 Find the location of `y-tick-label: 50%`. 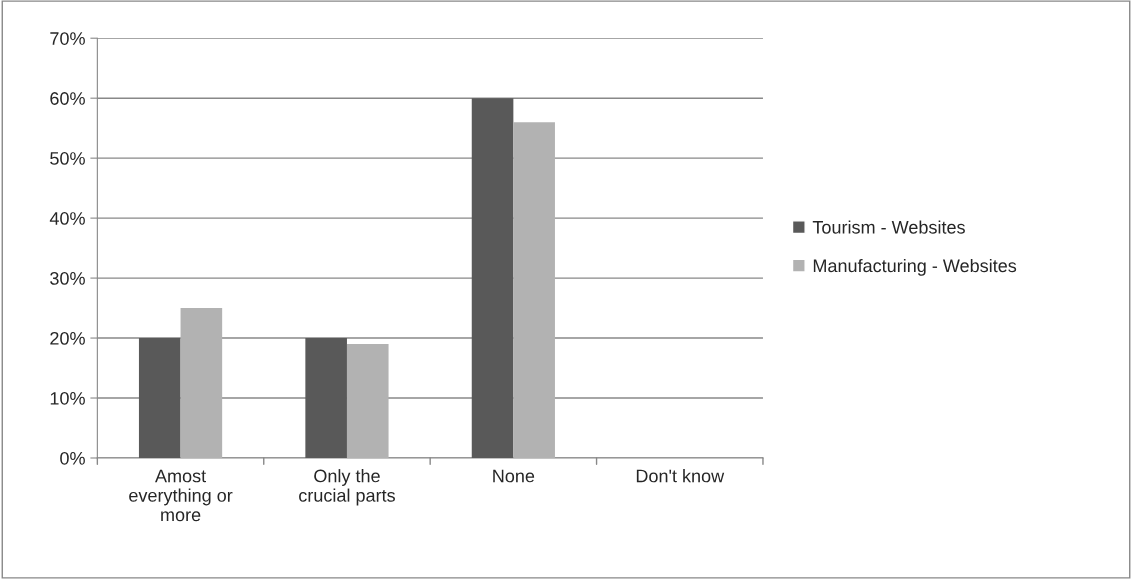

y-tick-label: 50% is located at coordinates (67, 158).